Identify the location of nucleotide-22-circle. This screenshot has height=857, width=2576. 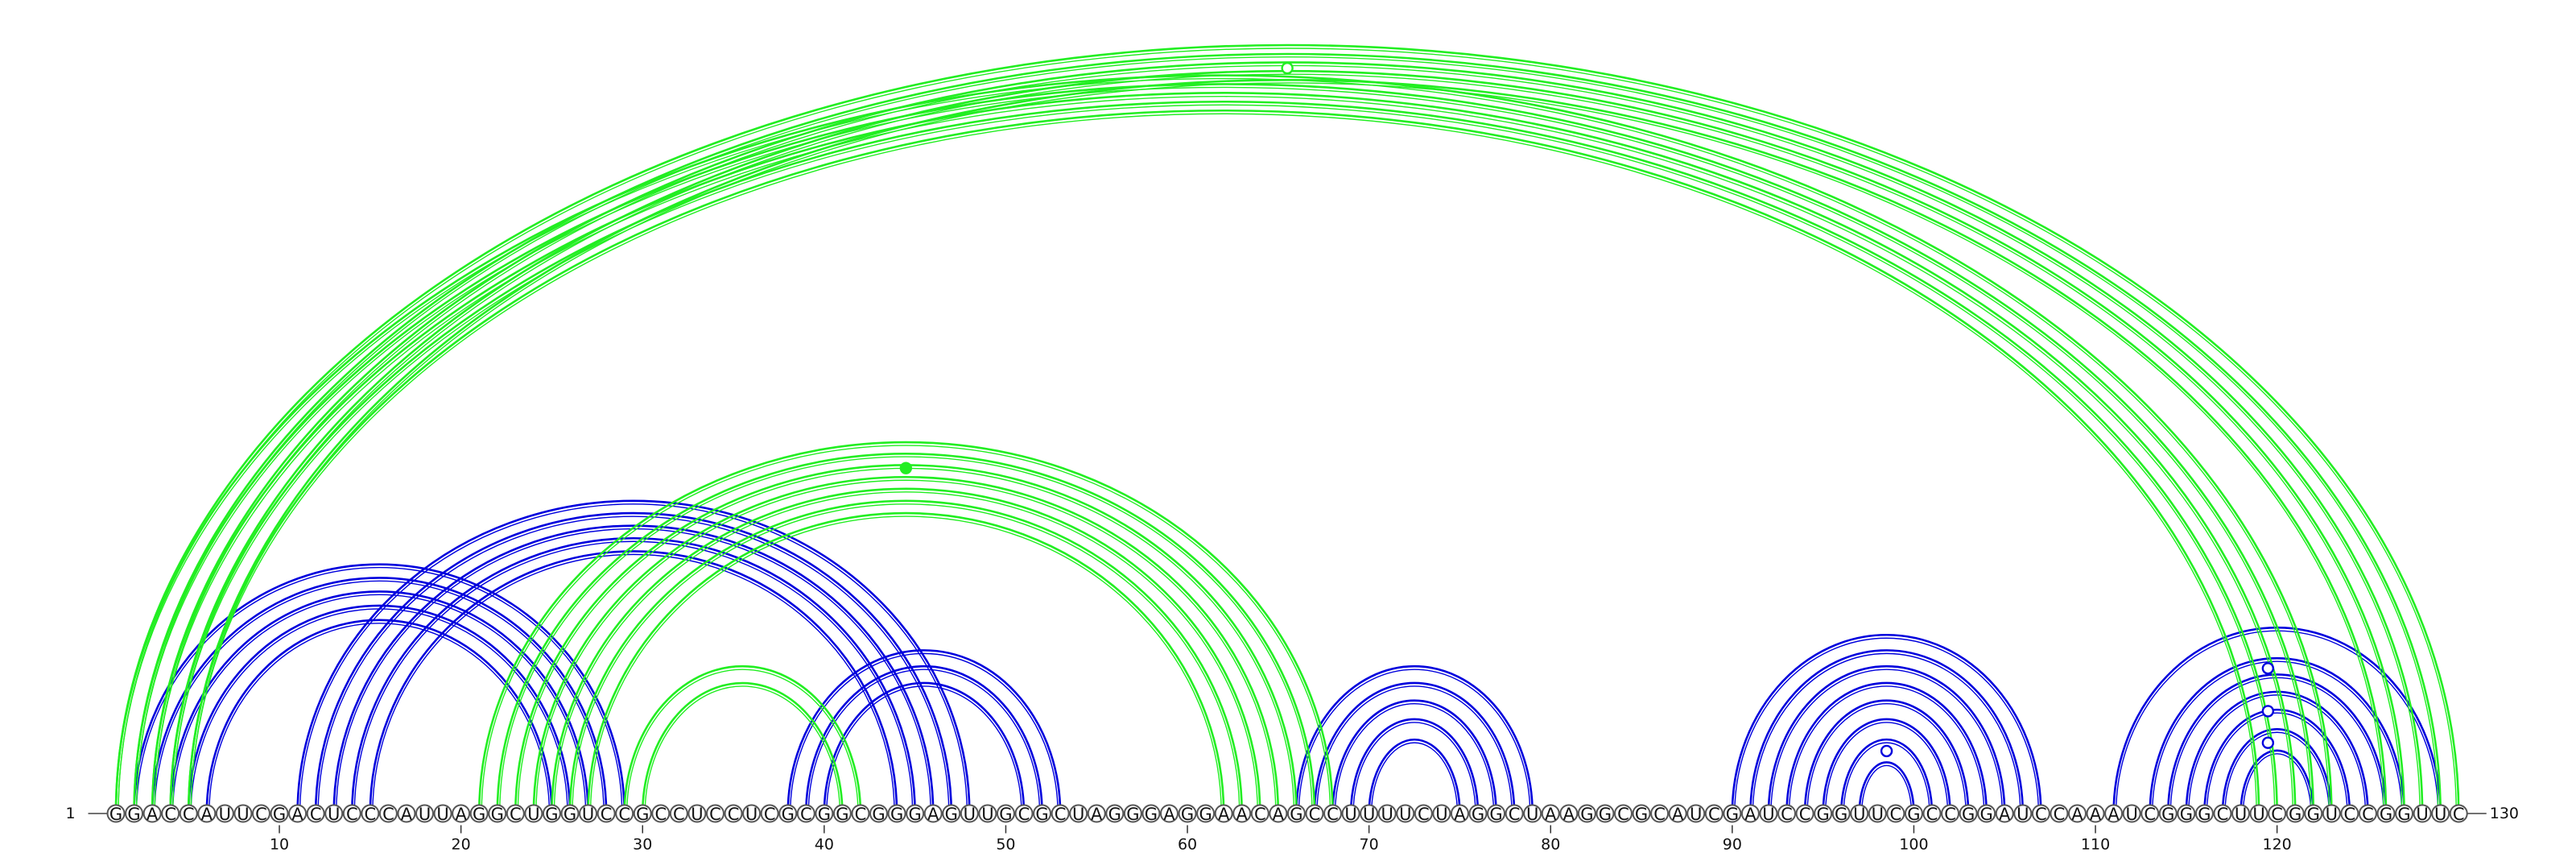
(497, 813).